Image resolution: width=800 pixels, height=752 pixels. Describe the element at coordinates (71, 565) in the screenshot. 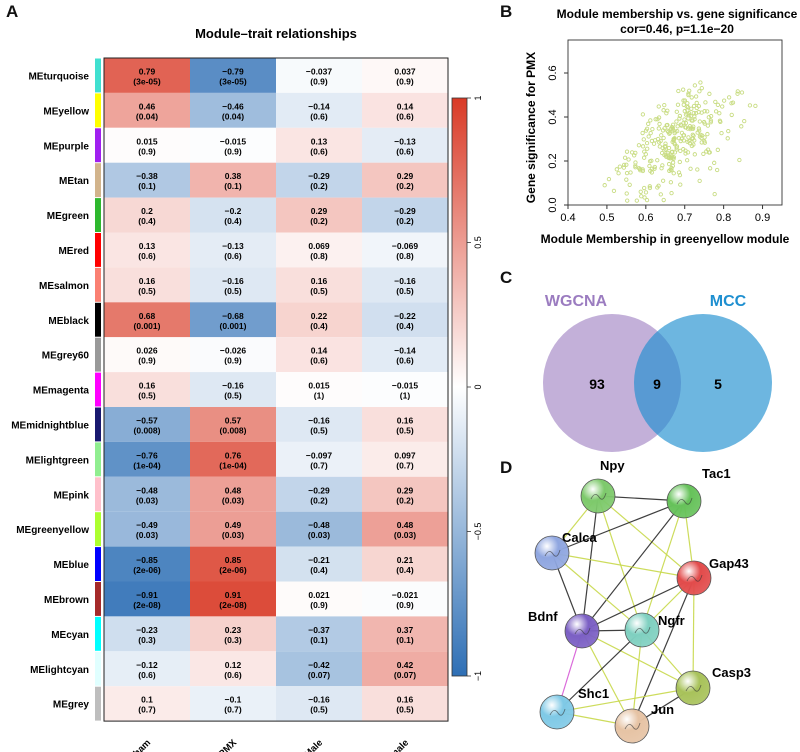

I see `row-label: MEblue` at that location.